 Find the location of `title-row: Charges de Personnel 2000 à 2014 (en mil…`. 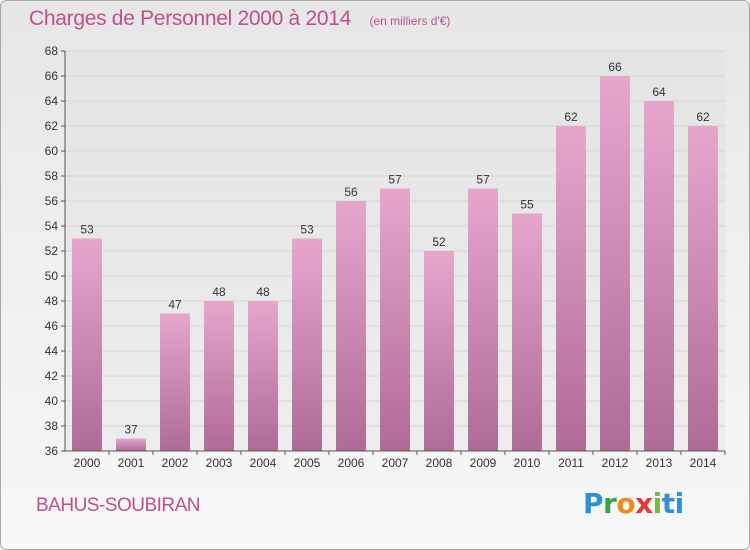

title-row: Charges de Personnel 2000 à 2014 (en mil… is located at coordinates (239, 19).